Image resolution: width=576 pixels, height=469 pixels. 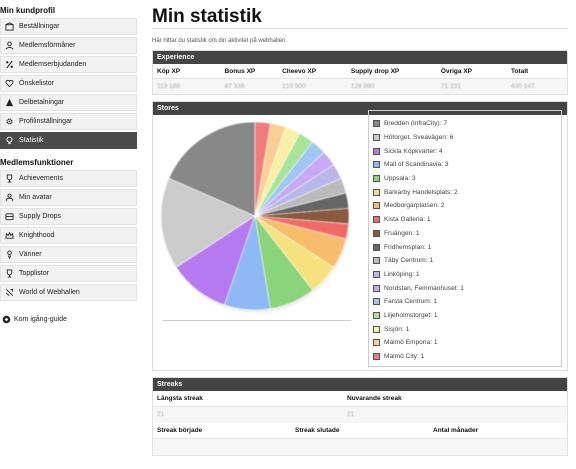 I want to click on sidebar-item-profilinställningar: Profilinställningar, so click(x=68, y=121).